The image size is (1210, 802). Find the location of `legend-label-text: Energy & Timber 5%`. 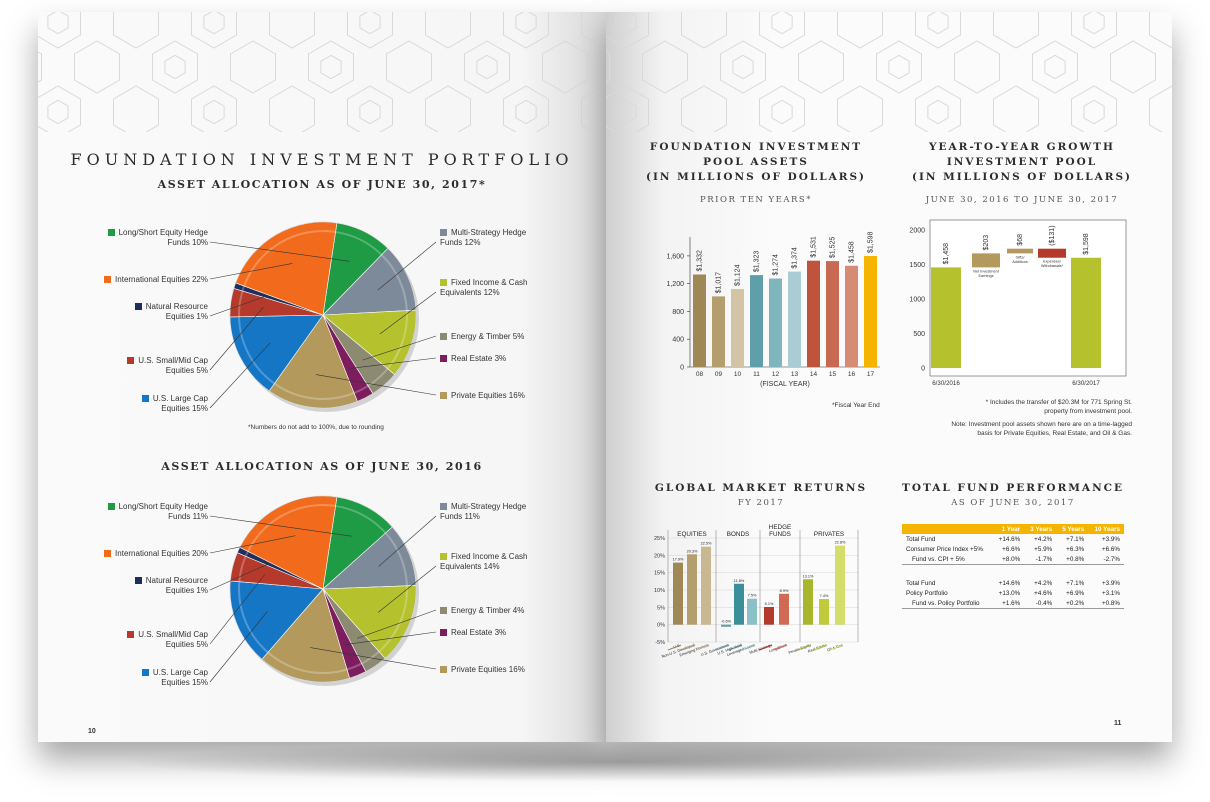

legend-label-text: Energy & Timber 5% is located at coordinates (488, 336).